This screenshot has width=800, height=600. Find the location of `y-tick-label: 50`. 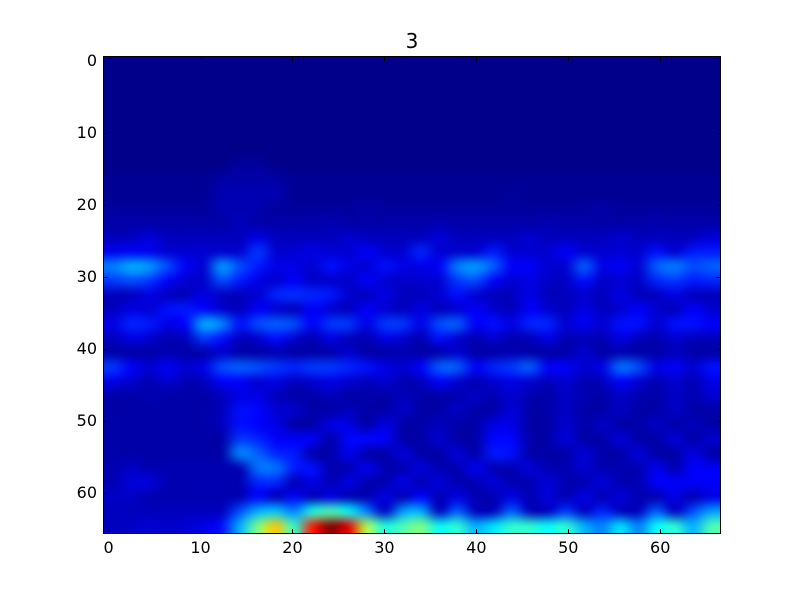

y-tick-label: 50 is located at coordinates (86, 421).